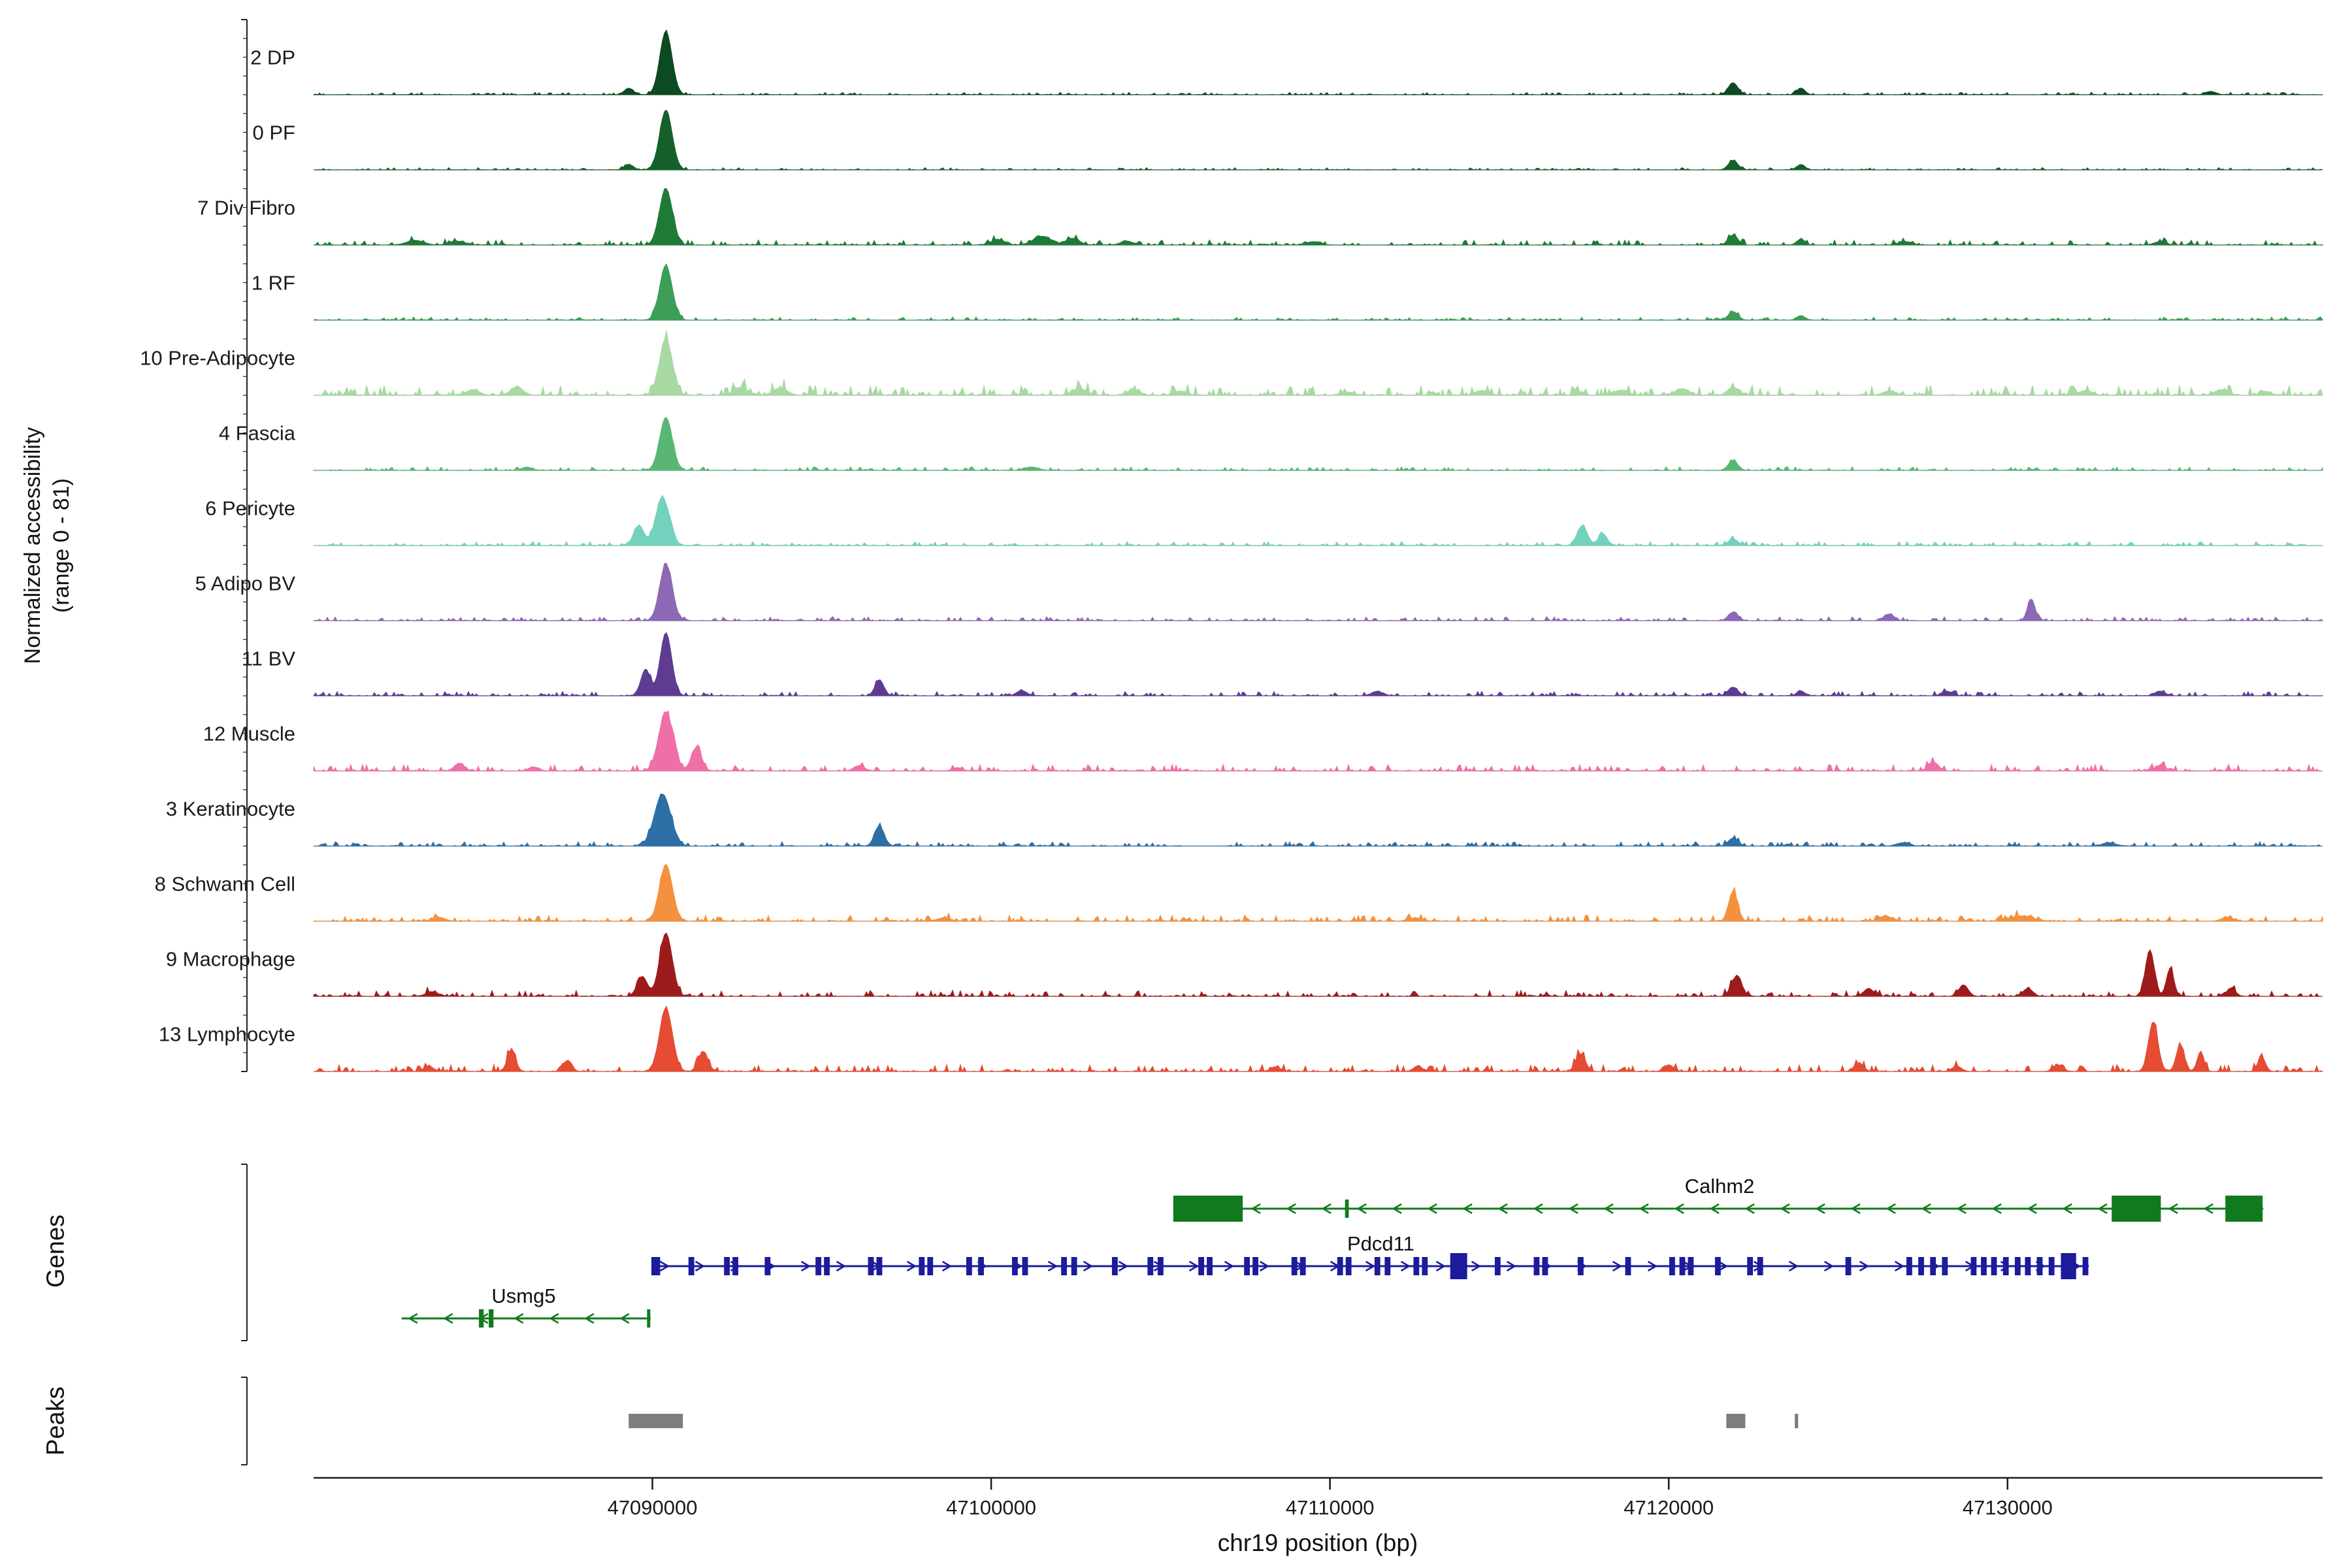 The image size is (2352, 1568). I want to click on track-label: 11 BV, so click(268, 658).